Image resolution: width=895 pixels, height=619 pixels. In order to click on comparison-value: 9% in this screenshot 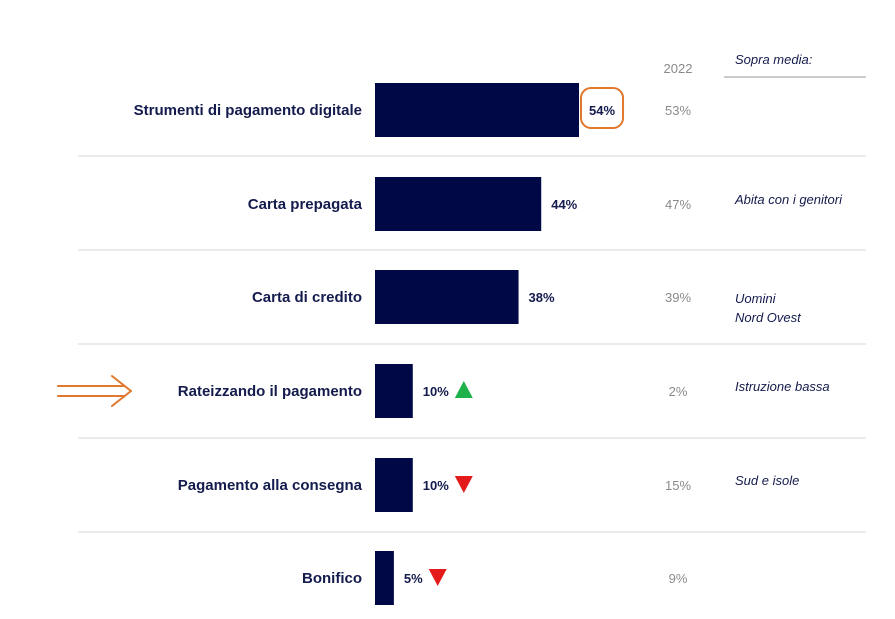, I will do `click(678, 578)`.